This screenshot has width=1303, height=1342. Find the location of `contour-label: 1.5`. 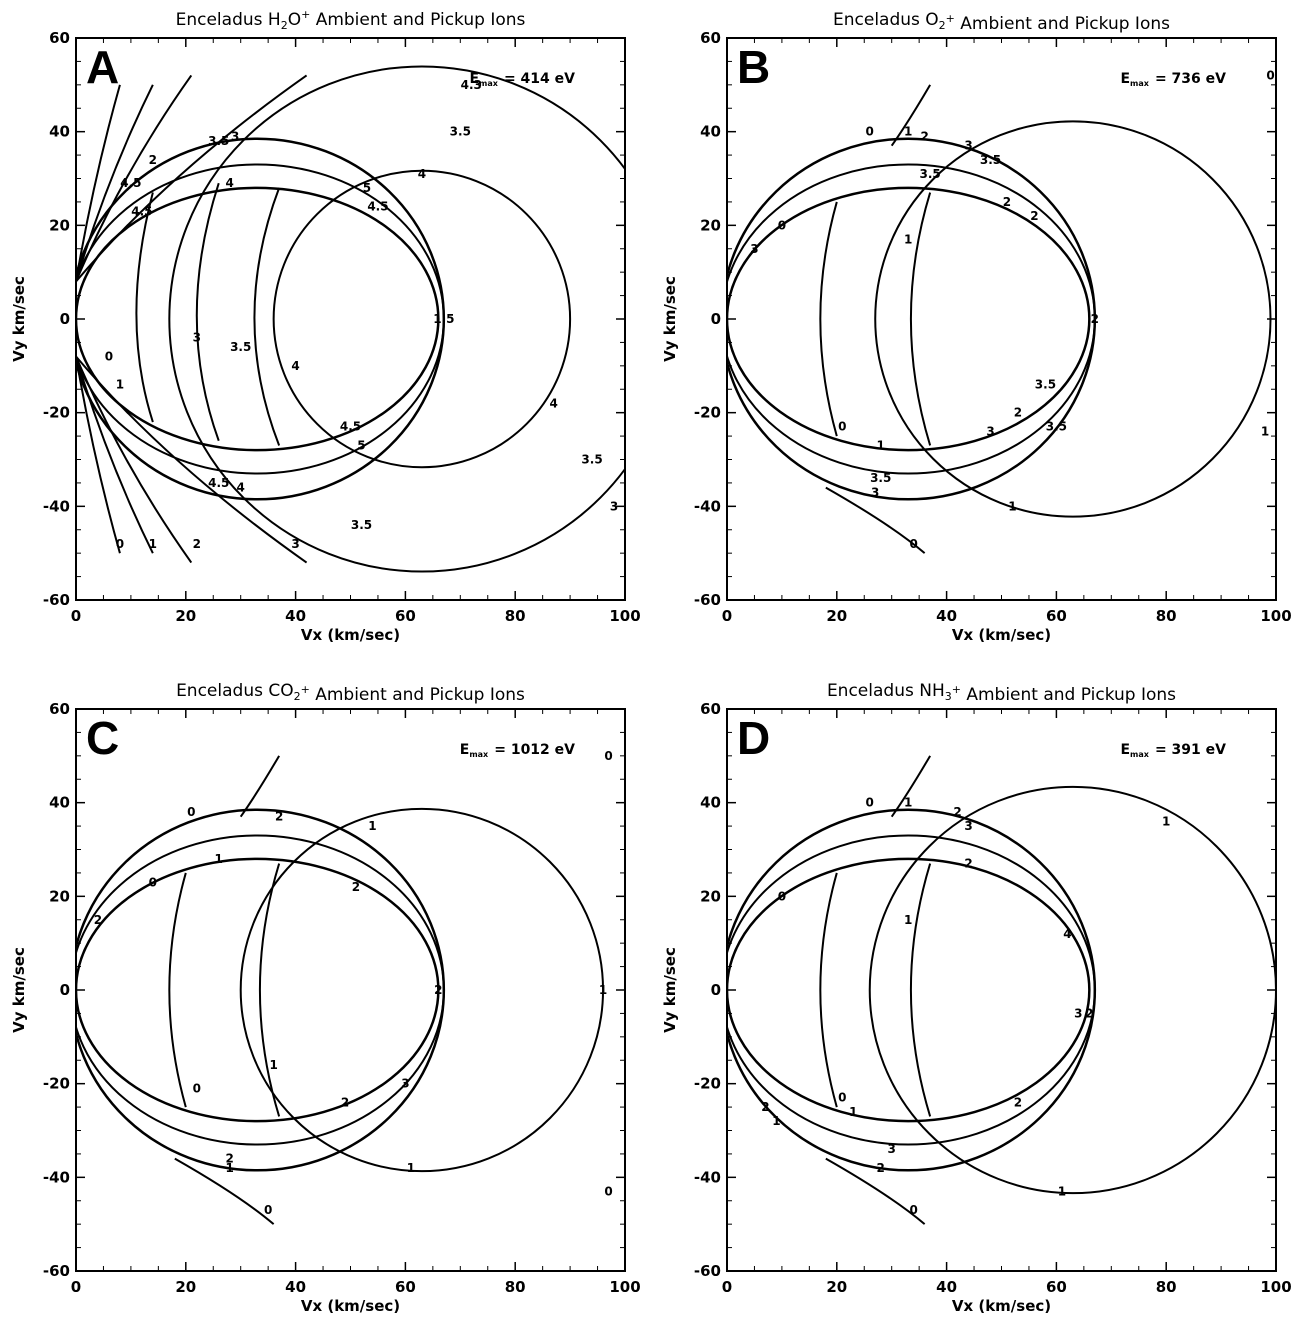

contour-label: 1.5 is located at coordinates (443, 319).